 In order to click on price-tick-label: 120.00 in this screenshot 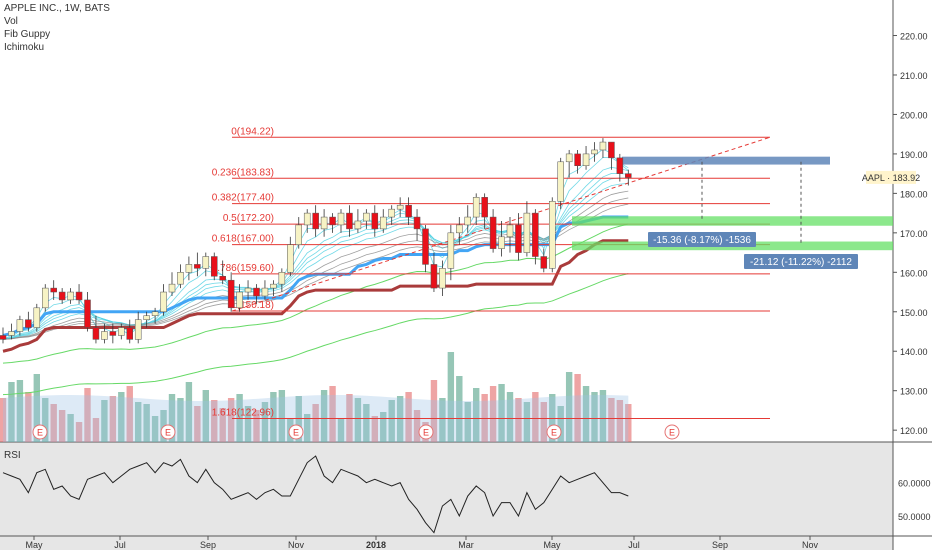, I will do `click(914, 431)`.